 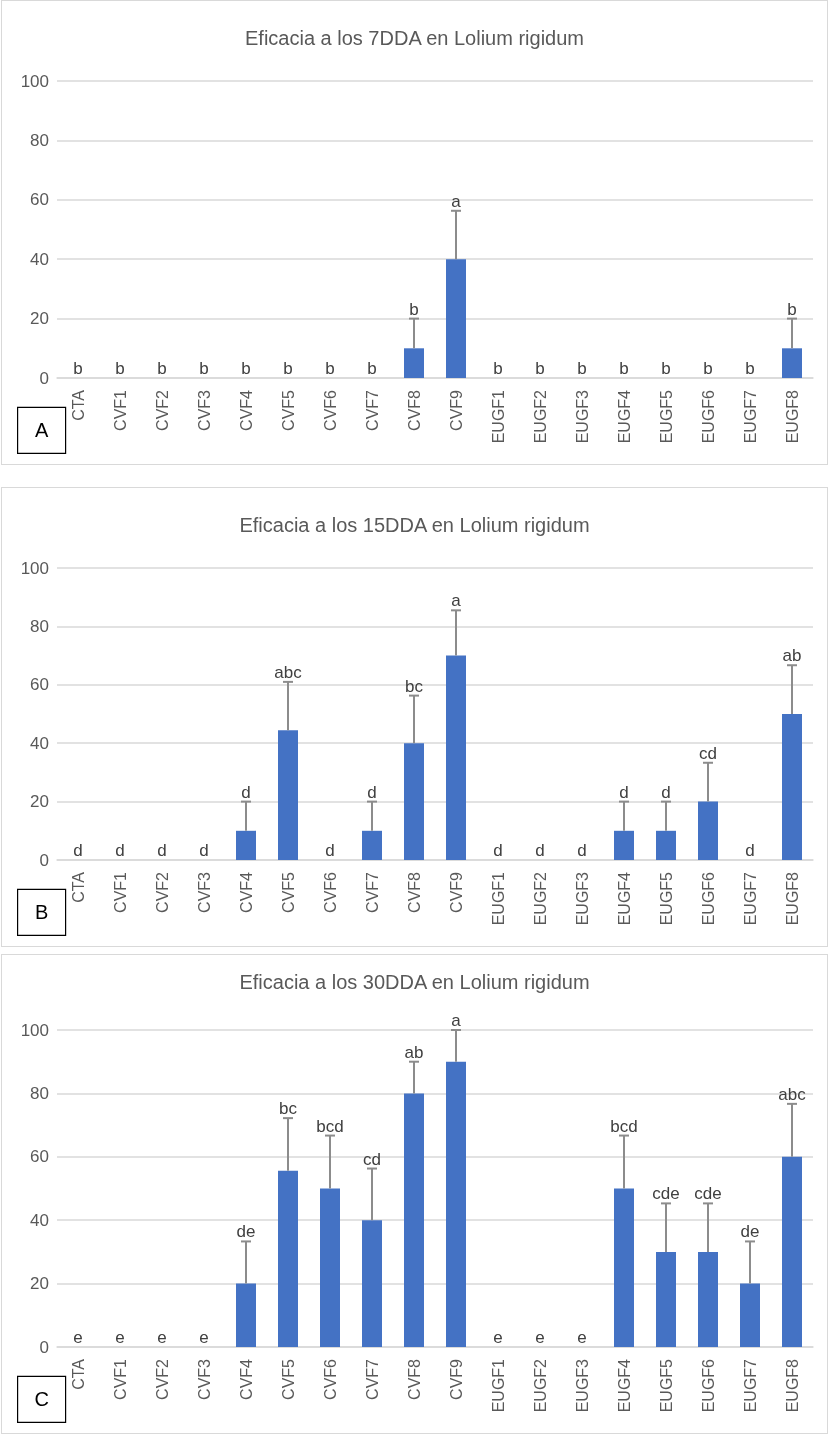 What do you see at coordinates (41, 912) in the screenshot?
I see `text: B` at bounding box center [41, 912].